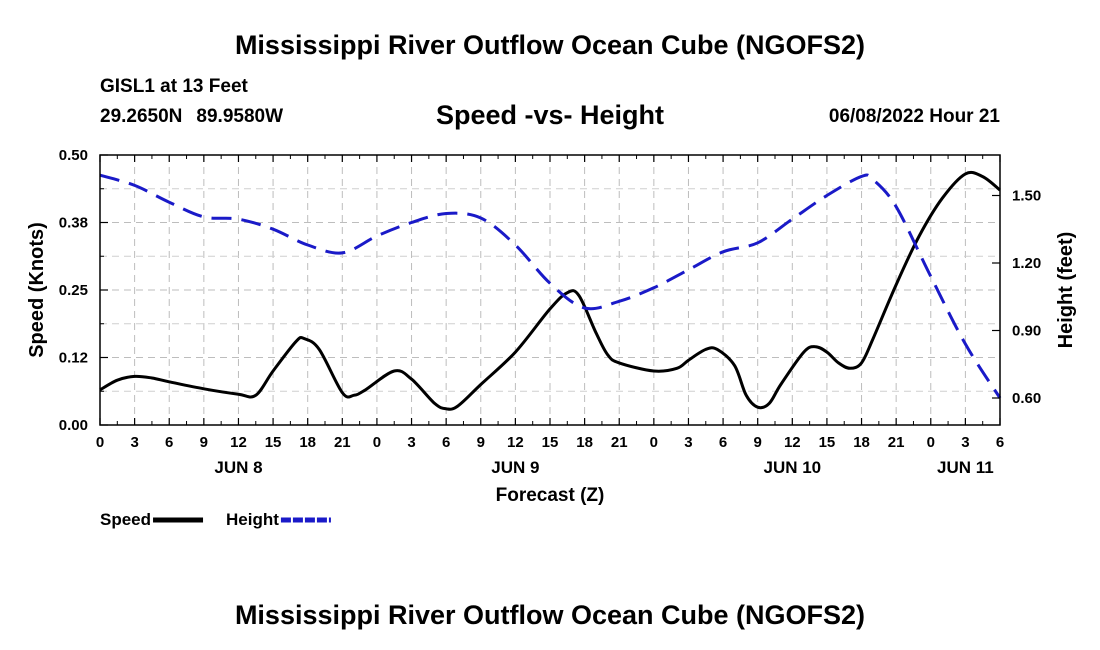 This screenshot has height=650, width=1100. What do you see at coordinates (215, 519) in the screenshot?
I see `legend: Speed Height` at bounding box center [215, 519].